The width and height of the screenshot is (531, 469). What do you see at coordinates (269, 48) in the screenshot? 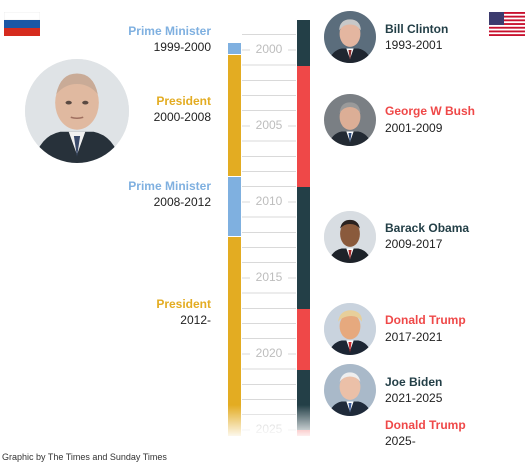
I see `axis-year-label: 2000` at bounding box center [269, 48].